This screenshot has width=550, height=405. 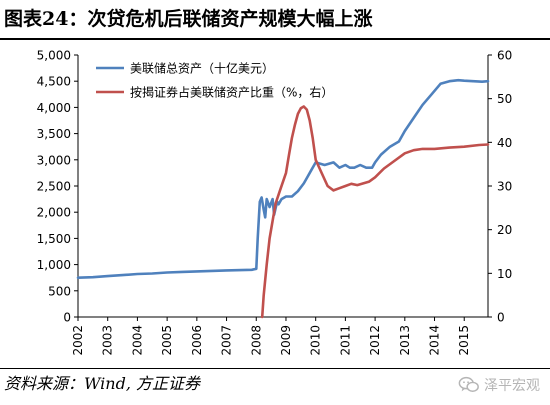 I want to click on watermark-text: 泽平宏观, so click(x=512, y=386).